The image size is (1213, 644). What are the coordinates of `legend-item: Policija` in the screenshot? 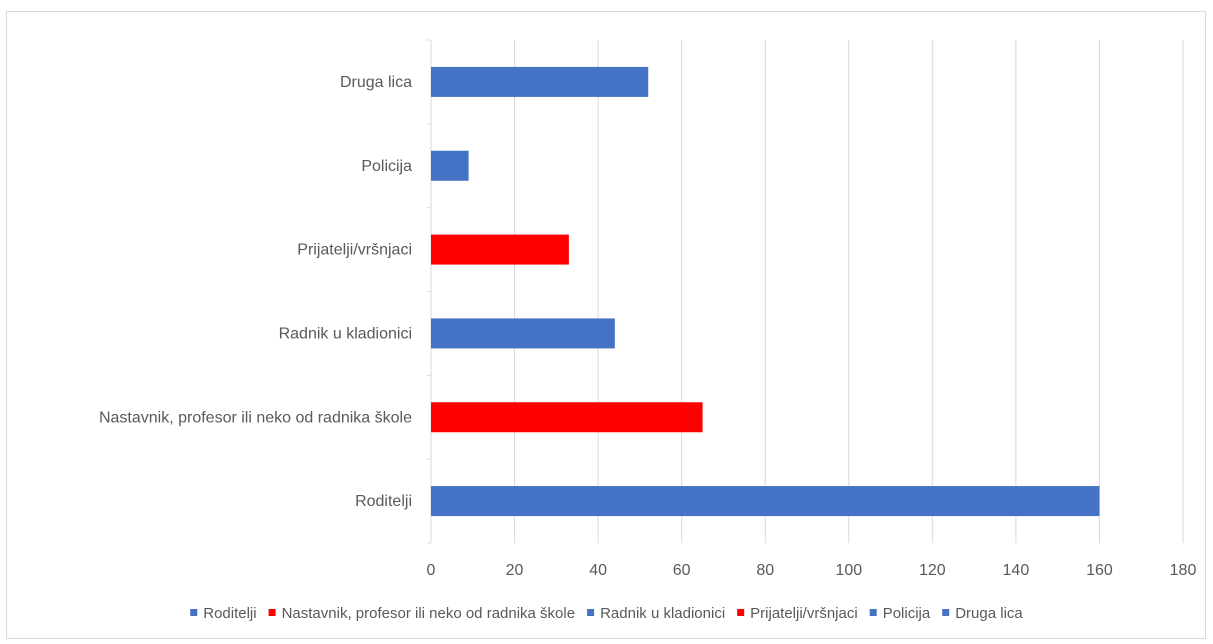 It's located at (900, 613).